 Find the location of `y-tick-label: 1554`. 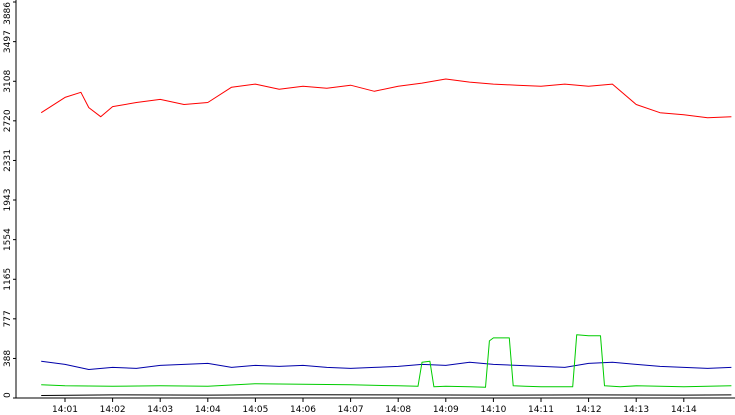

y-tick-label: 1554 is located at coordinates (8, 239).